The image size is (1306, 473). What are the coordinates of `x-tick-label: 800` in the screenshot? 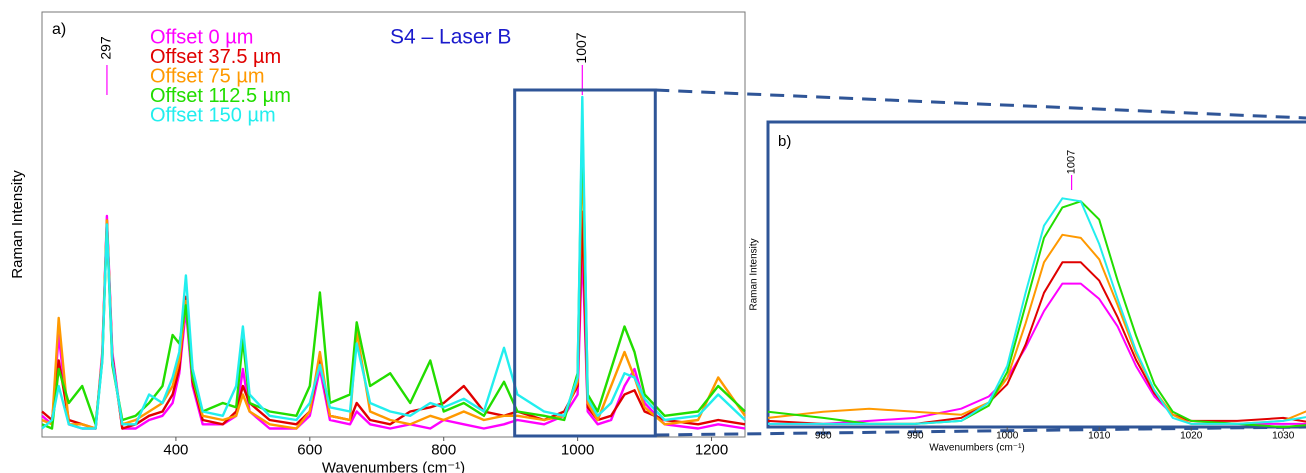 It's located at (443, 449).